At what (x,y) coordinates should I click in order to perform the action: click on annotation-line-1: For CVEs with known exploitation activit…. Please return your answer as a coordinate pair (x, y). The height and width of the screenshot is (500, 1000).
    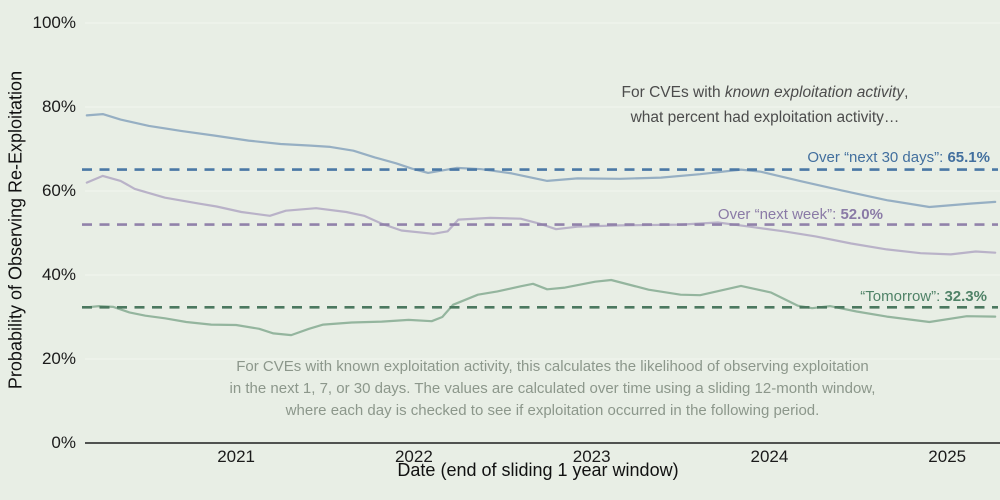
    Looking at the image, I should click on (760, 92).